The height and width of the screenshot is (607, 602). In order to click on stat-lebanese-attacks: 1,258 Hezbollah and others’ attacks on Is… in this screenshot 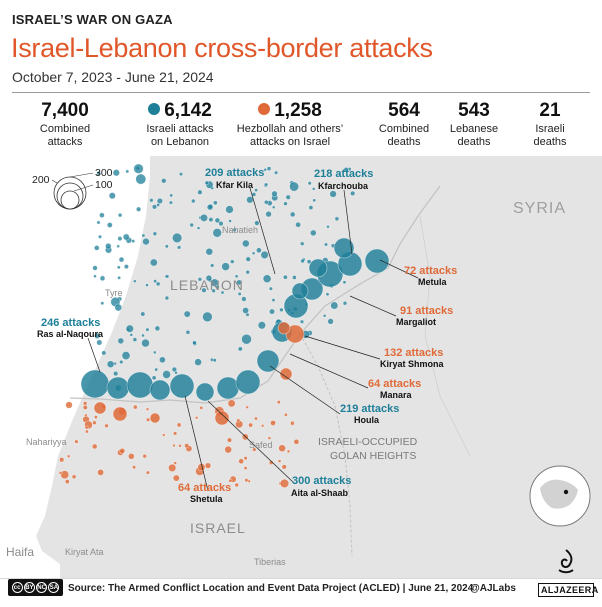, I will do `click(290, 124)`.